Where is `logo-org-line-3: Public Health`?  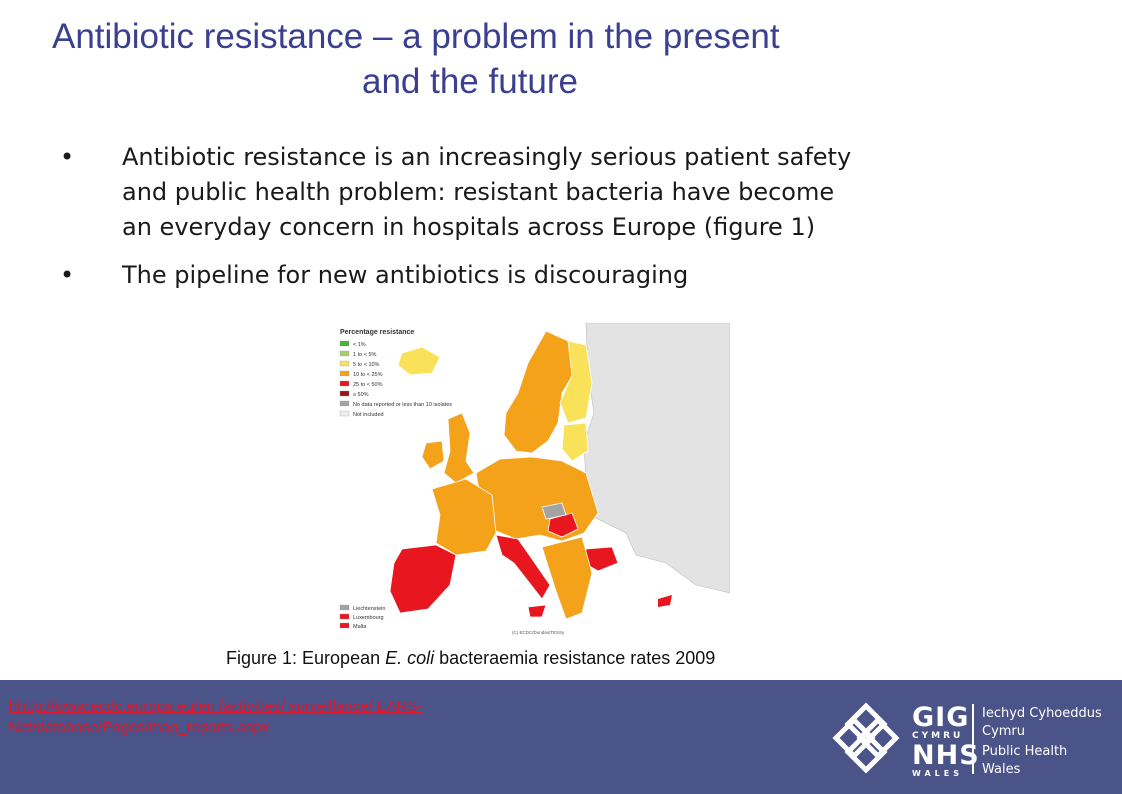
logo-org-line-3: Public Health is located at coordinates (1025, 751).